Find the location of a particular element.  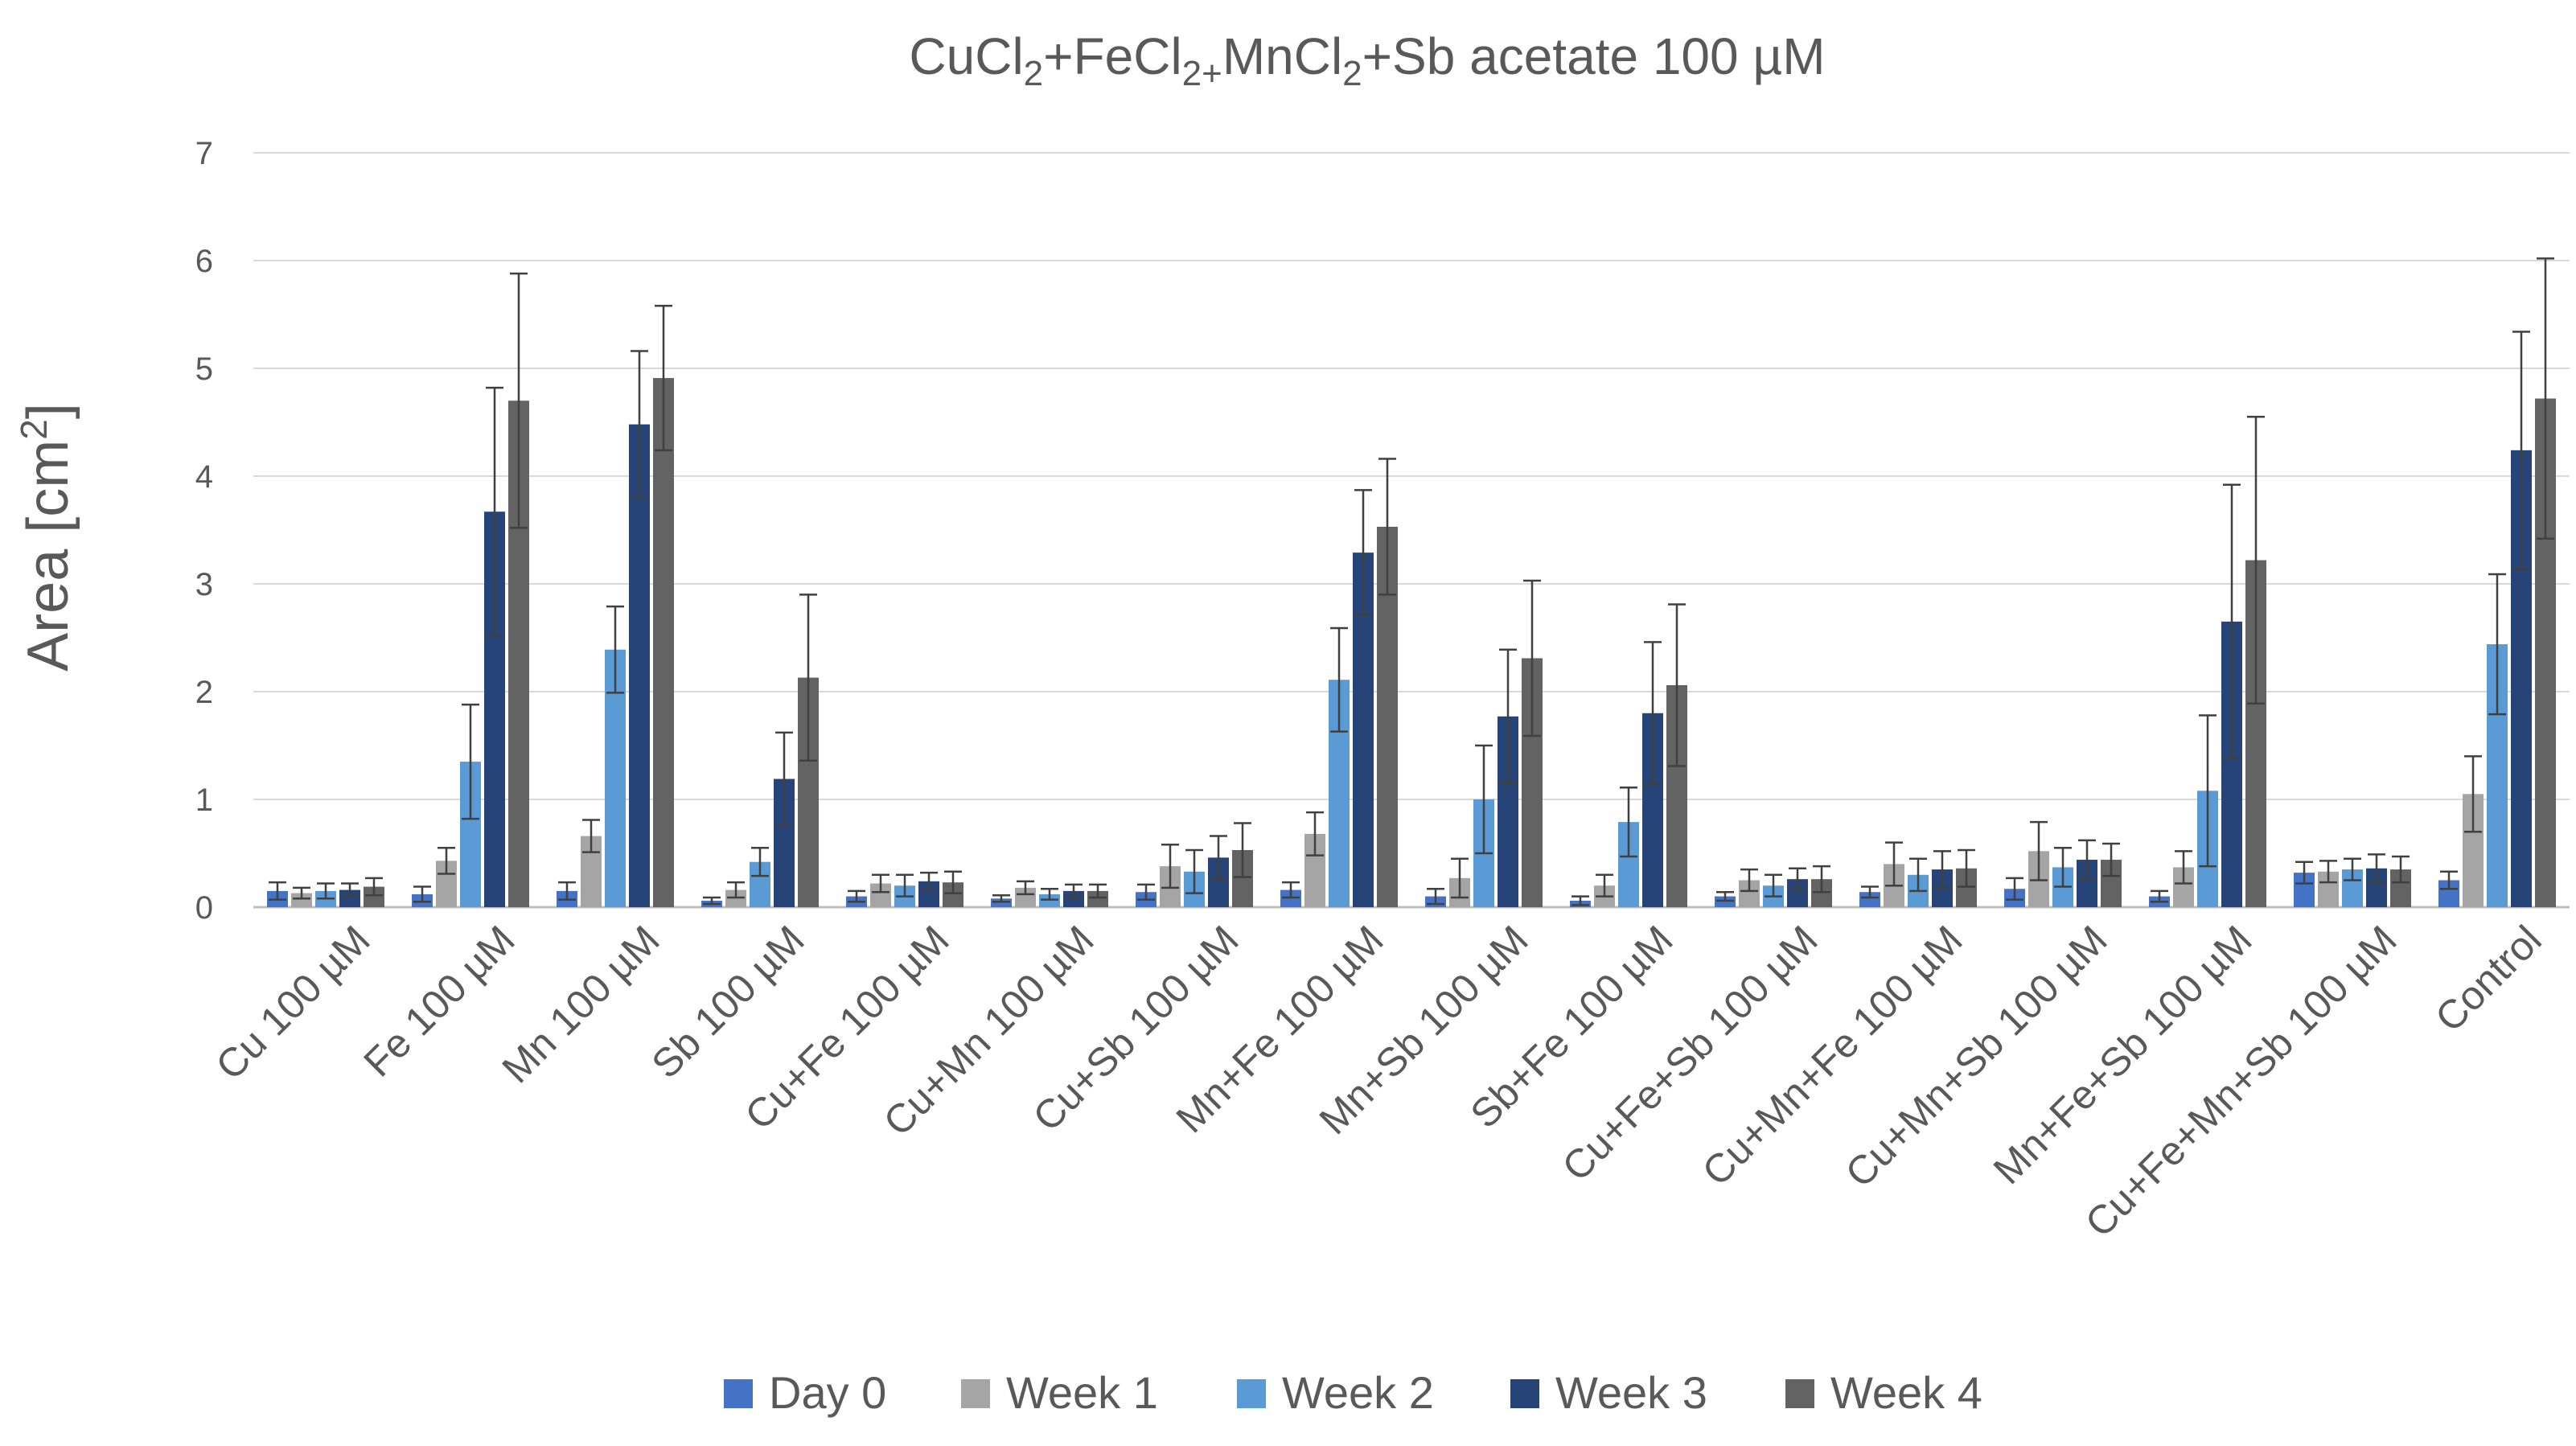

legend-label: Week 2 is located at coordinates (1358, 1392).